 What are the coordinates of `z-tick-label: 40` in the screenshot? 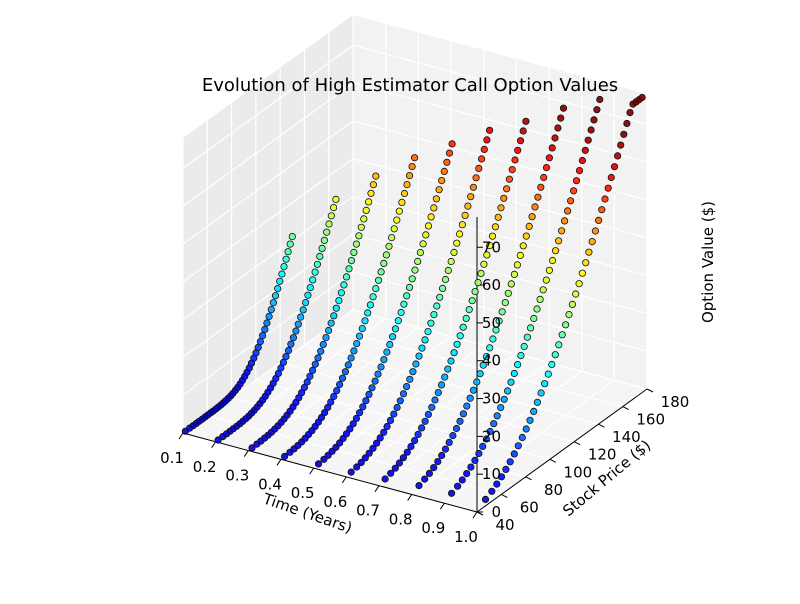 It's located at (491, 361).